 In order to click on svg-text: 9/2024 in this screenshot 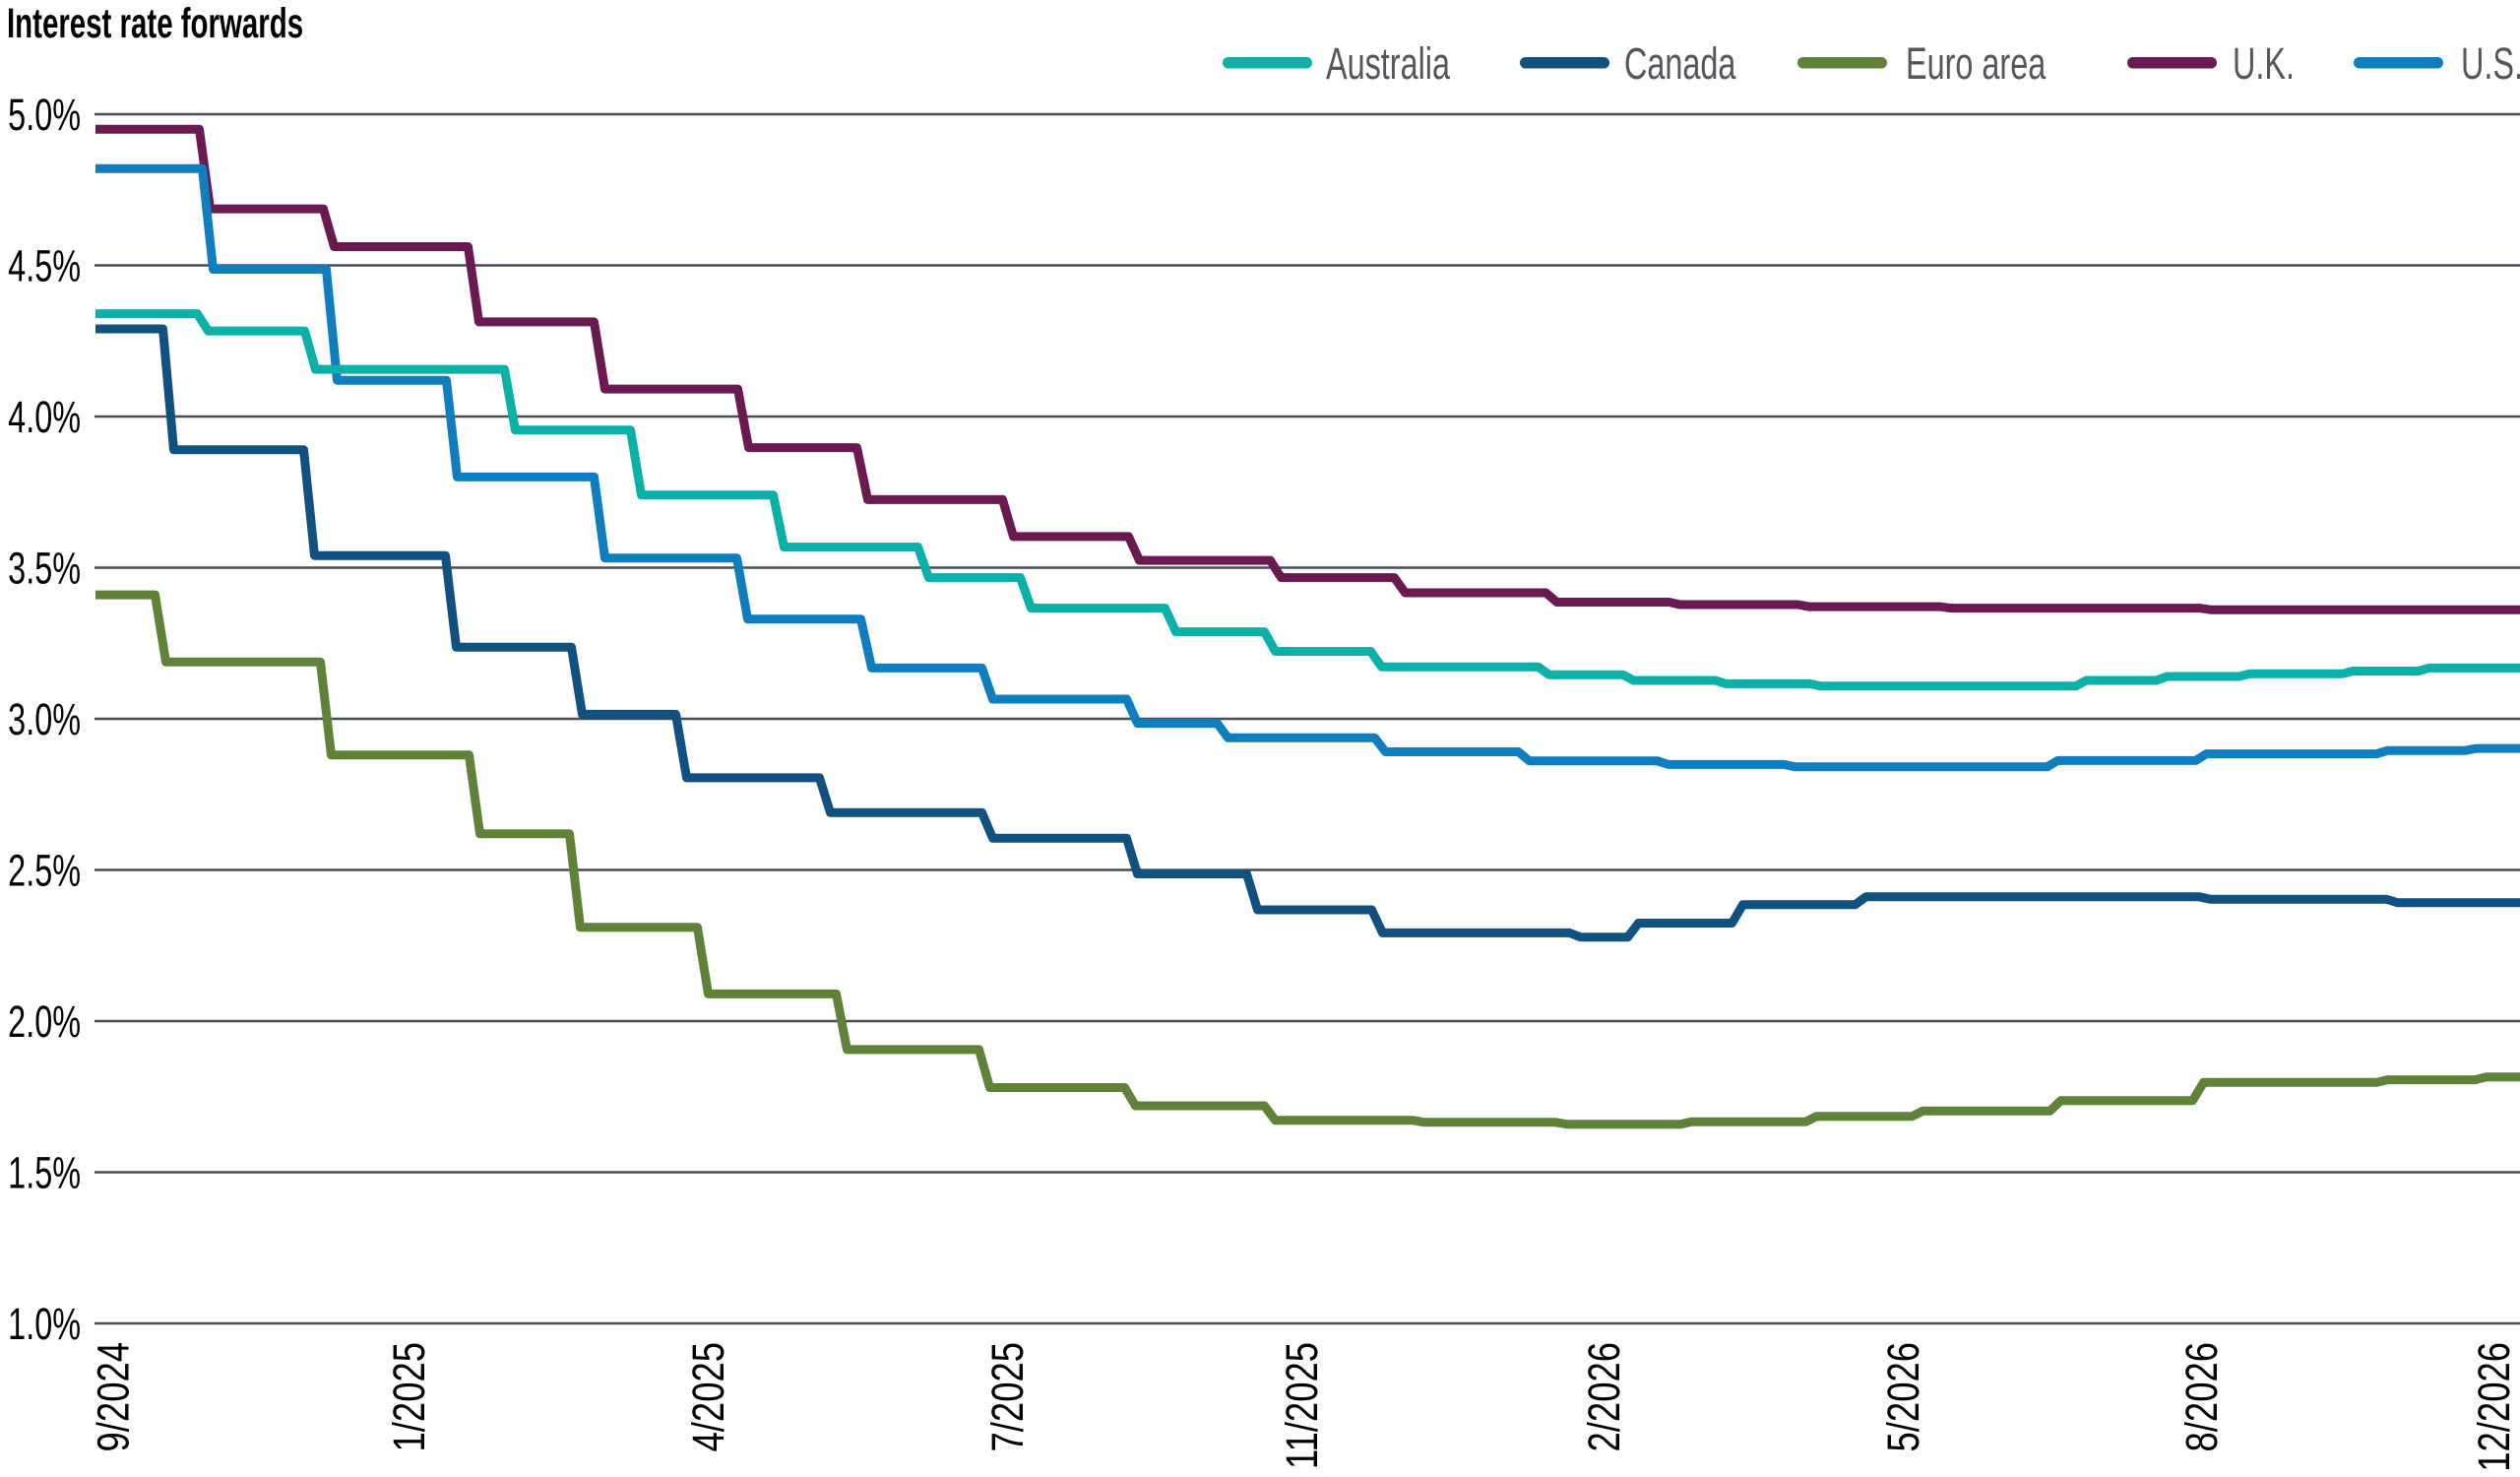, I will do `click(114, 1397)`.